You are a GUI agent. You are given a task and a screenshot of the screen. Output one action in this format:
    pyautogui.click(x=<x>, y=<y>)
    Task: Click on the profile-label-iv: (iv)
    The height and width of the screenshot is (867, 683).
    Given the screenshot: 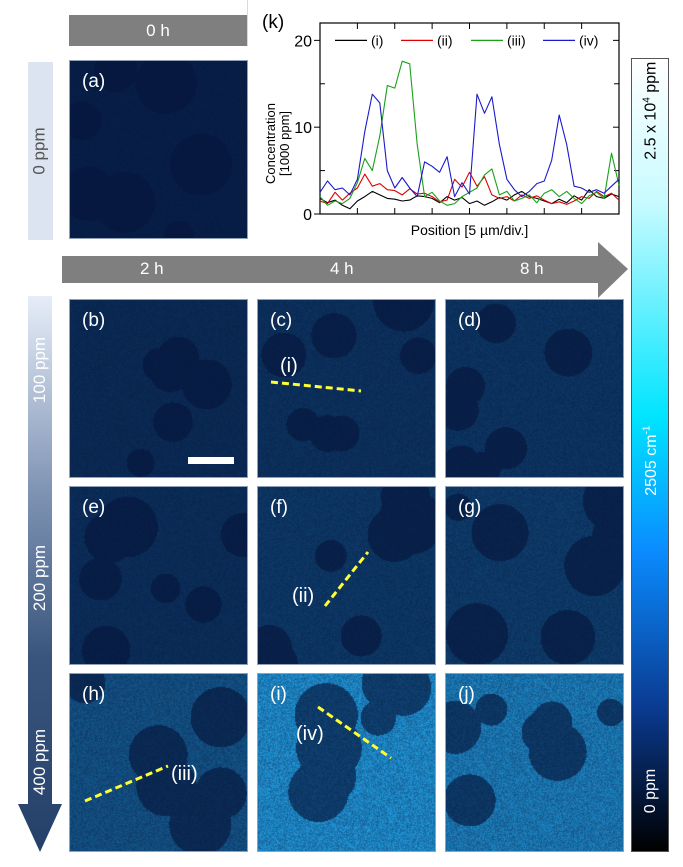 What is the action you would take?
    pyautogui.click(x=310, y=734)
    